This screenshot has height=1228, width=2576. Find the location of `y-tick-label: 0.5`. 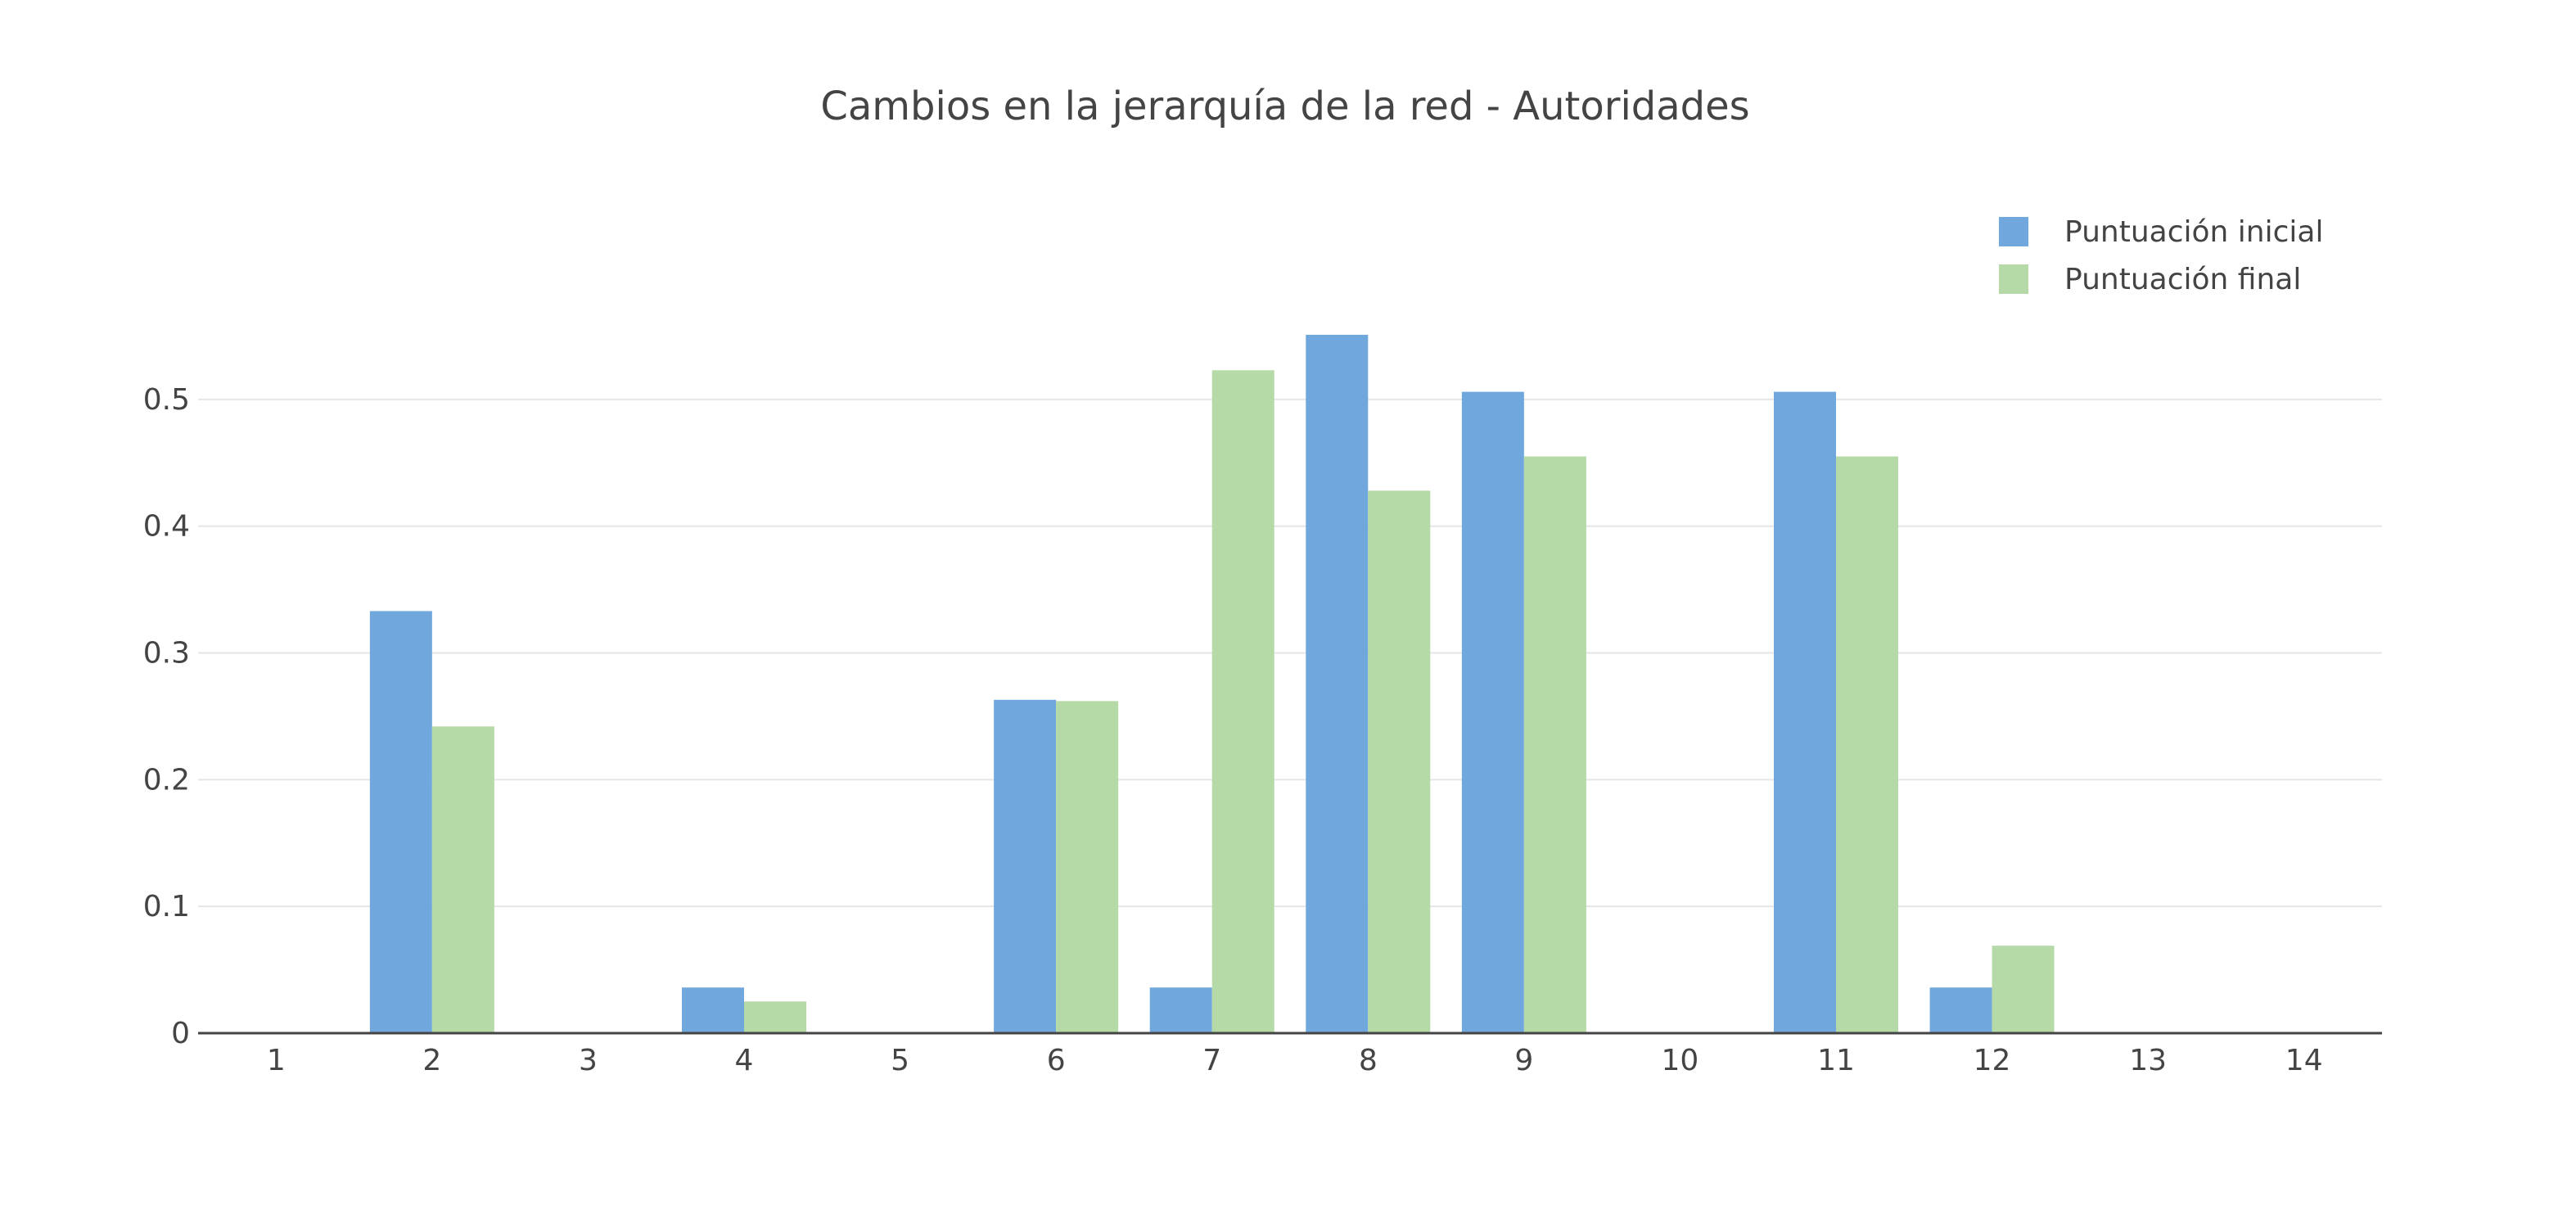

y-tick-label: 0.5 is located at coordinates (166, 400).